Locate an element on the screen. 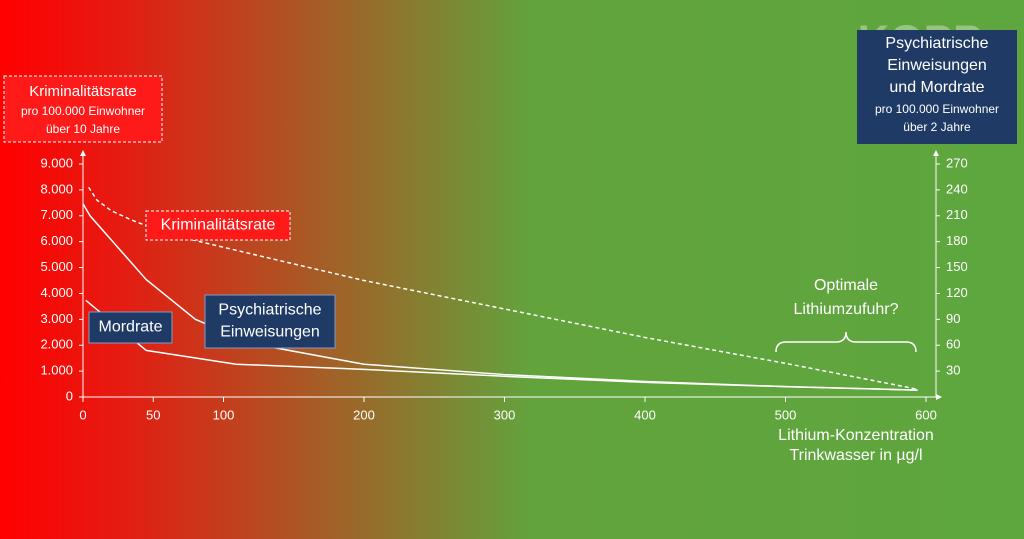 Image resolution: width=1024 pixels, height=539 pixels. y2-tick-label: 210 is located at coordinates (957, 214).